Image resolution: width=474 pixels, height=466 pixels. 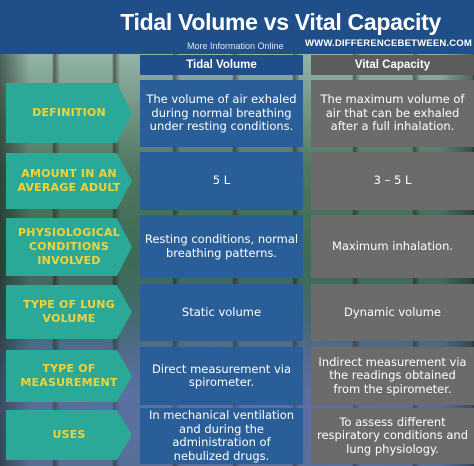 What do you see at coordinates (235, 46) in the screenshot?
I see `more-info-link: More Information Online` at bounding box center [235, 46].